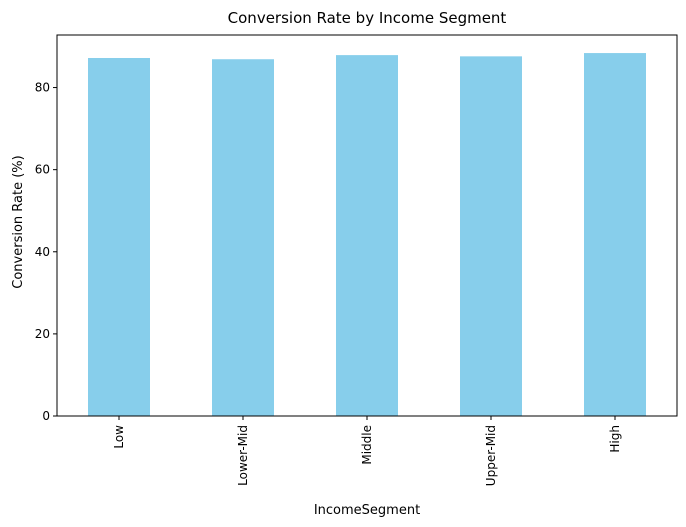 The width and height of the screenshot is (686, 527). Describe the element at coordinates (42, 334) in the screenshot. I see `y-tick-label: 20` at that location.